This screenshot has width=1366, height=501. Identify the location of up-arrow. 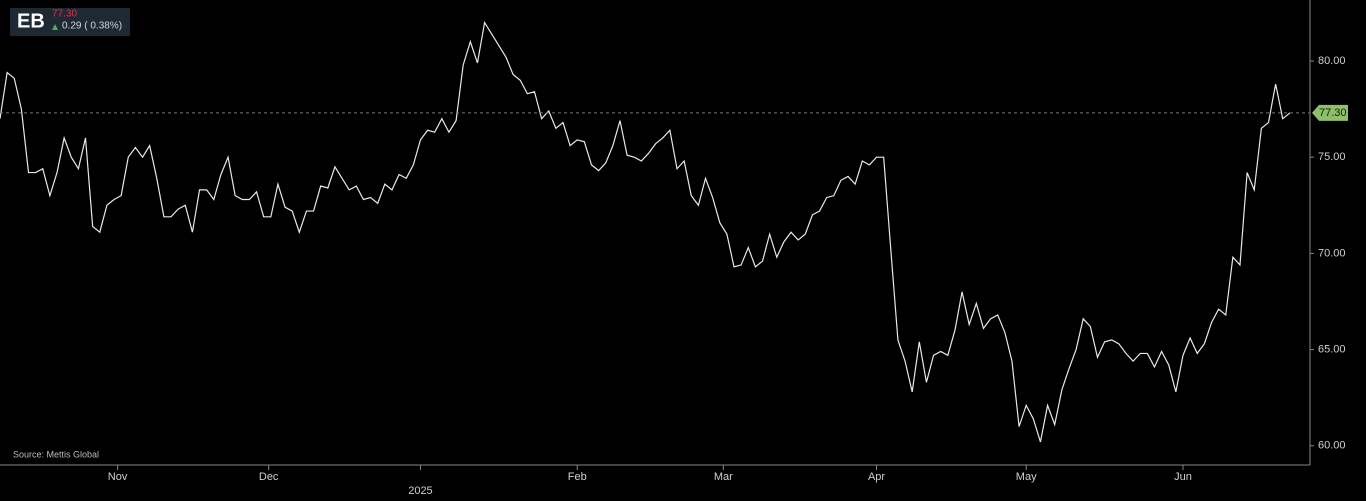
(55, 27).